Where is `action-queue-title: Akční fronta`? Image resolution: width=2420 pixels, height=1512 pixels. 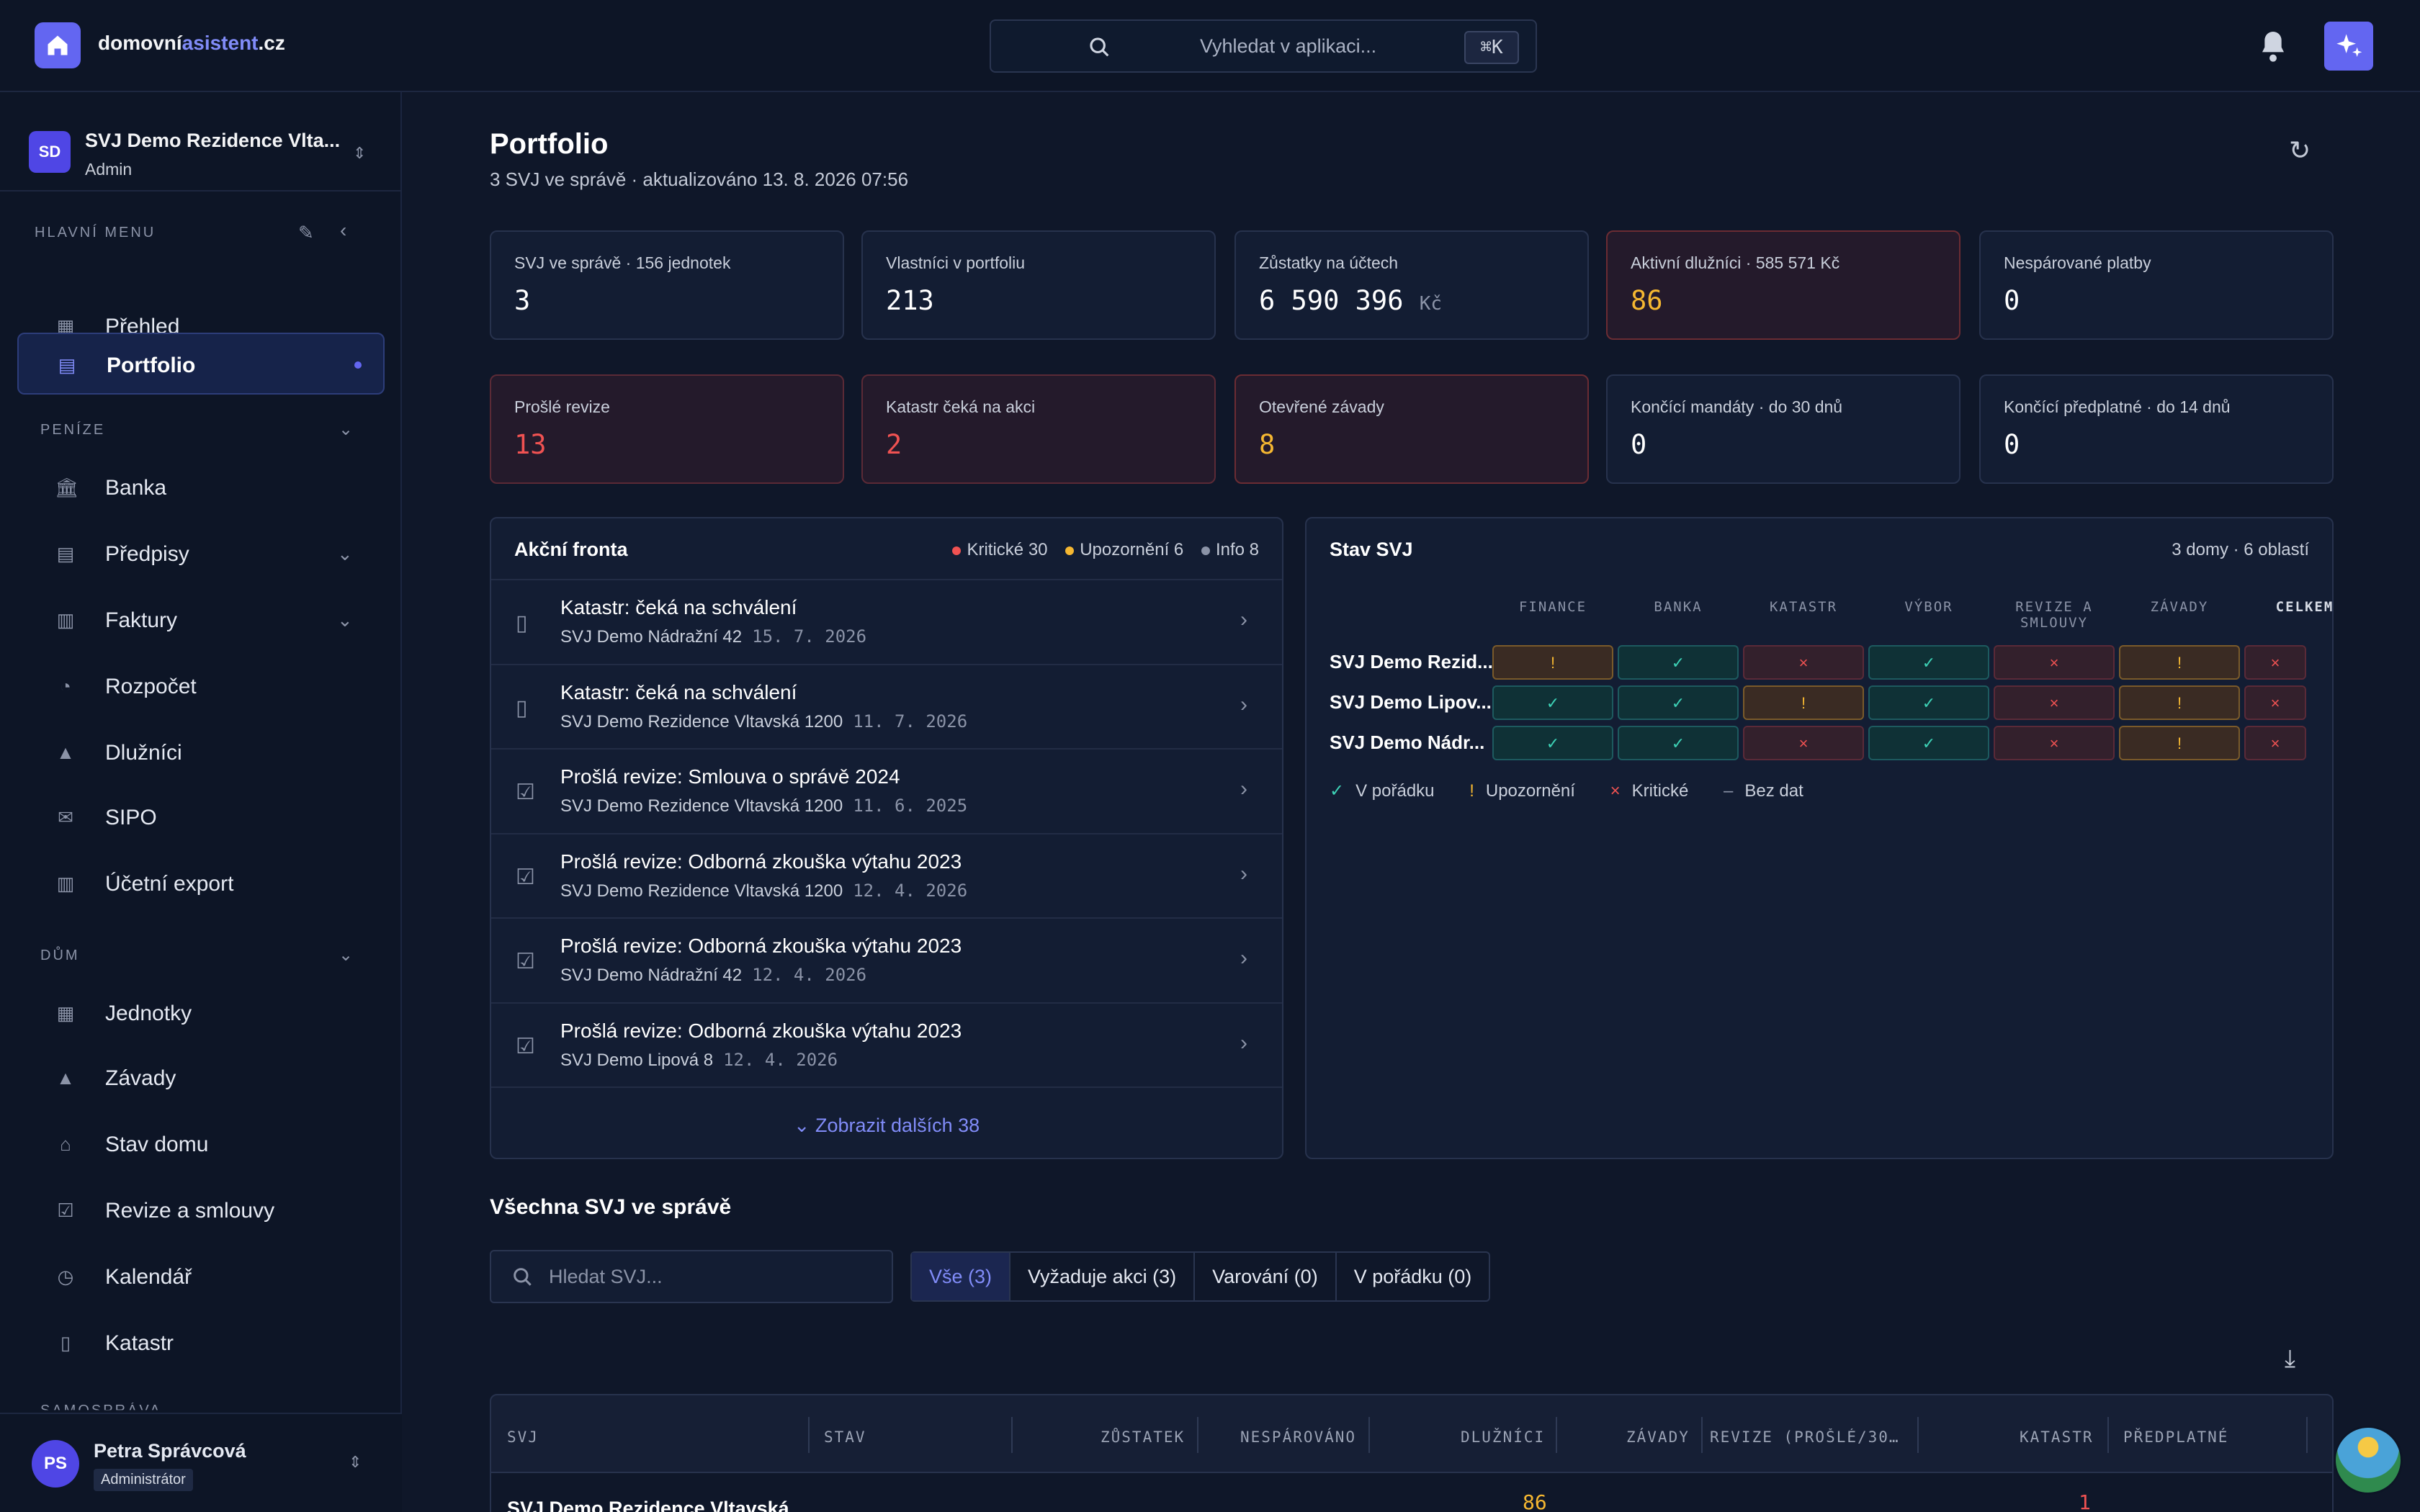 action-queue-title: Akční fronta is located at coordinates (571, 549).